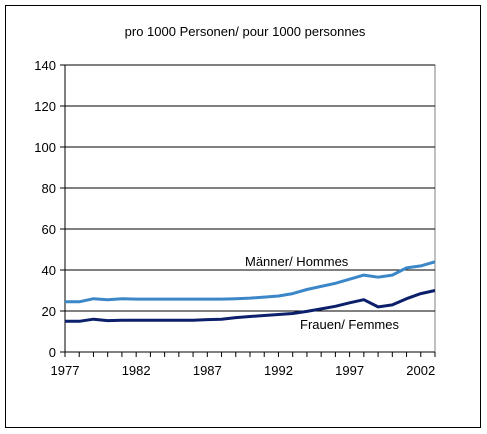 The height and width of the screenshot is (434, 487). What do you see at coordinates (49, 229) in the screenshot?
I see `y-tick-label: 60` at bounding box center [49, 229].